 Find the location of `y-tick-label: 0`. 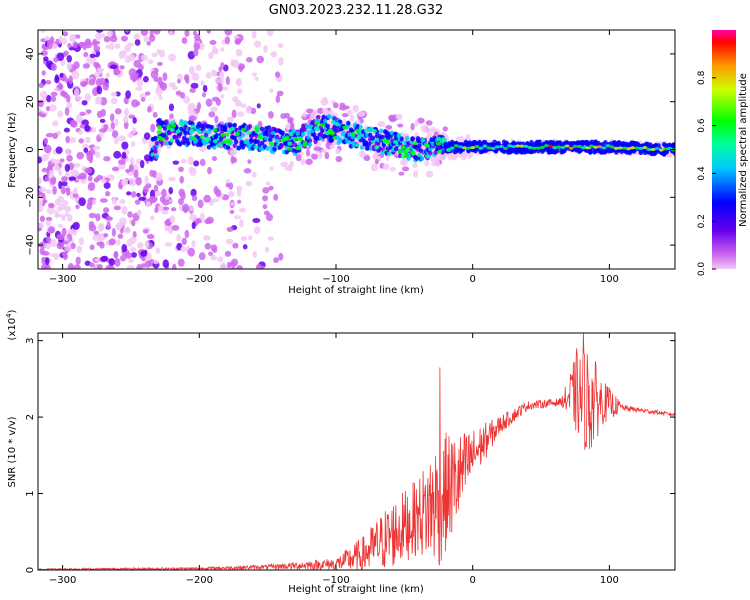

y-tick-label: 0 is located at coordinates (30, 570).